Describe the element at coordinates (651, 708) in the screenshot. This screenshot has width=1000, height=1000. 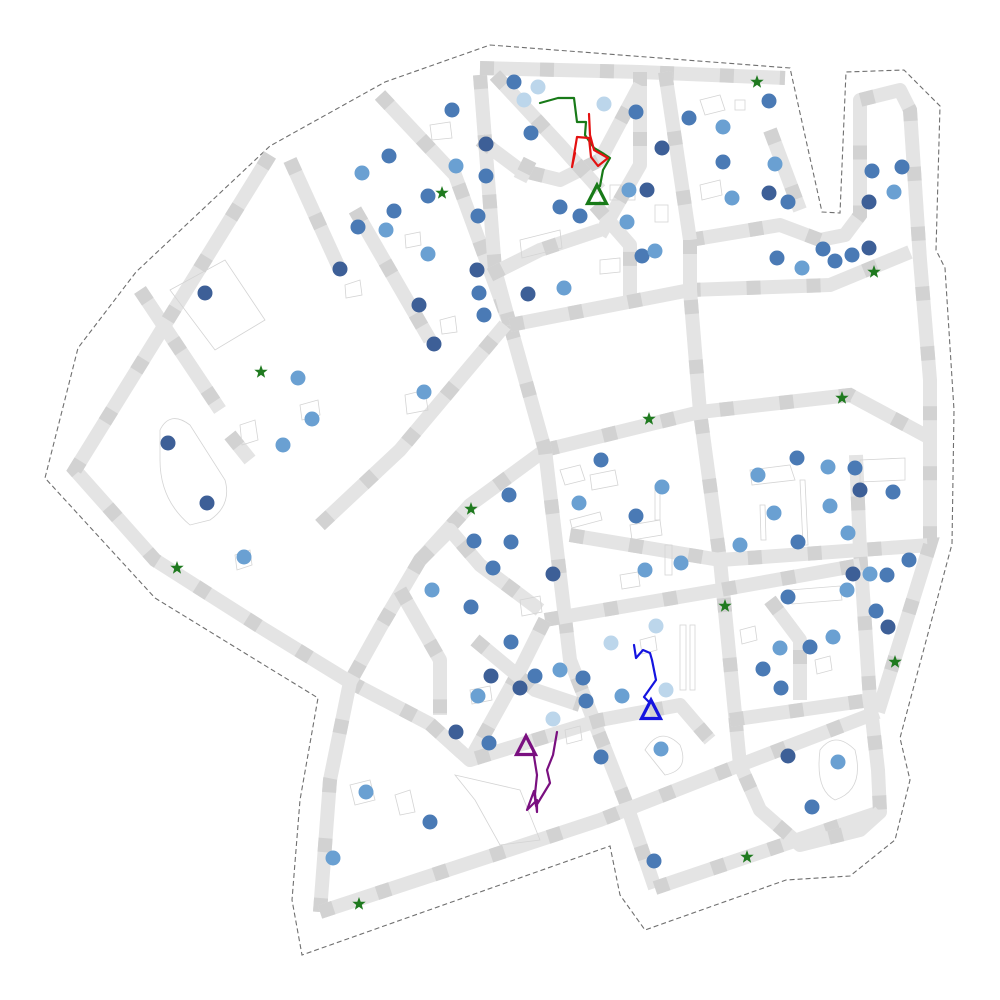
I see `agent-triangle-icon-blue` at that location.